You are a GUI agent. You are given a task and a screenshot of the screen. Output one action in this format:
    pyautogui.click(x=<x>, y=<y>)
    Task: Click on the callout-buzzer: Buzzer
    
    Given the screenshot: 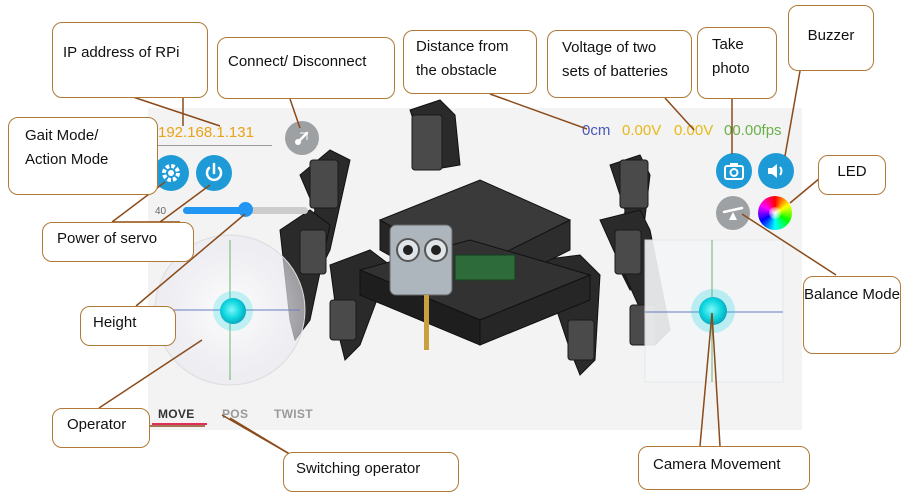 What is the action you would take?
    pyautogui.click(x=831, y=38)
    